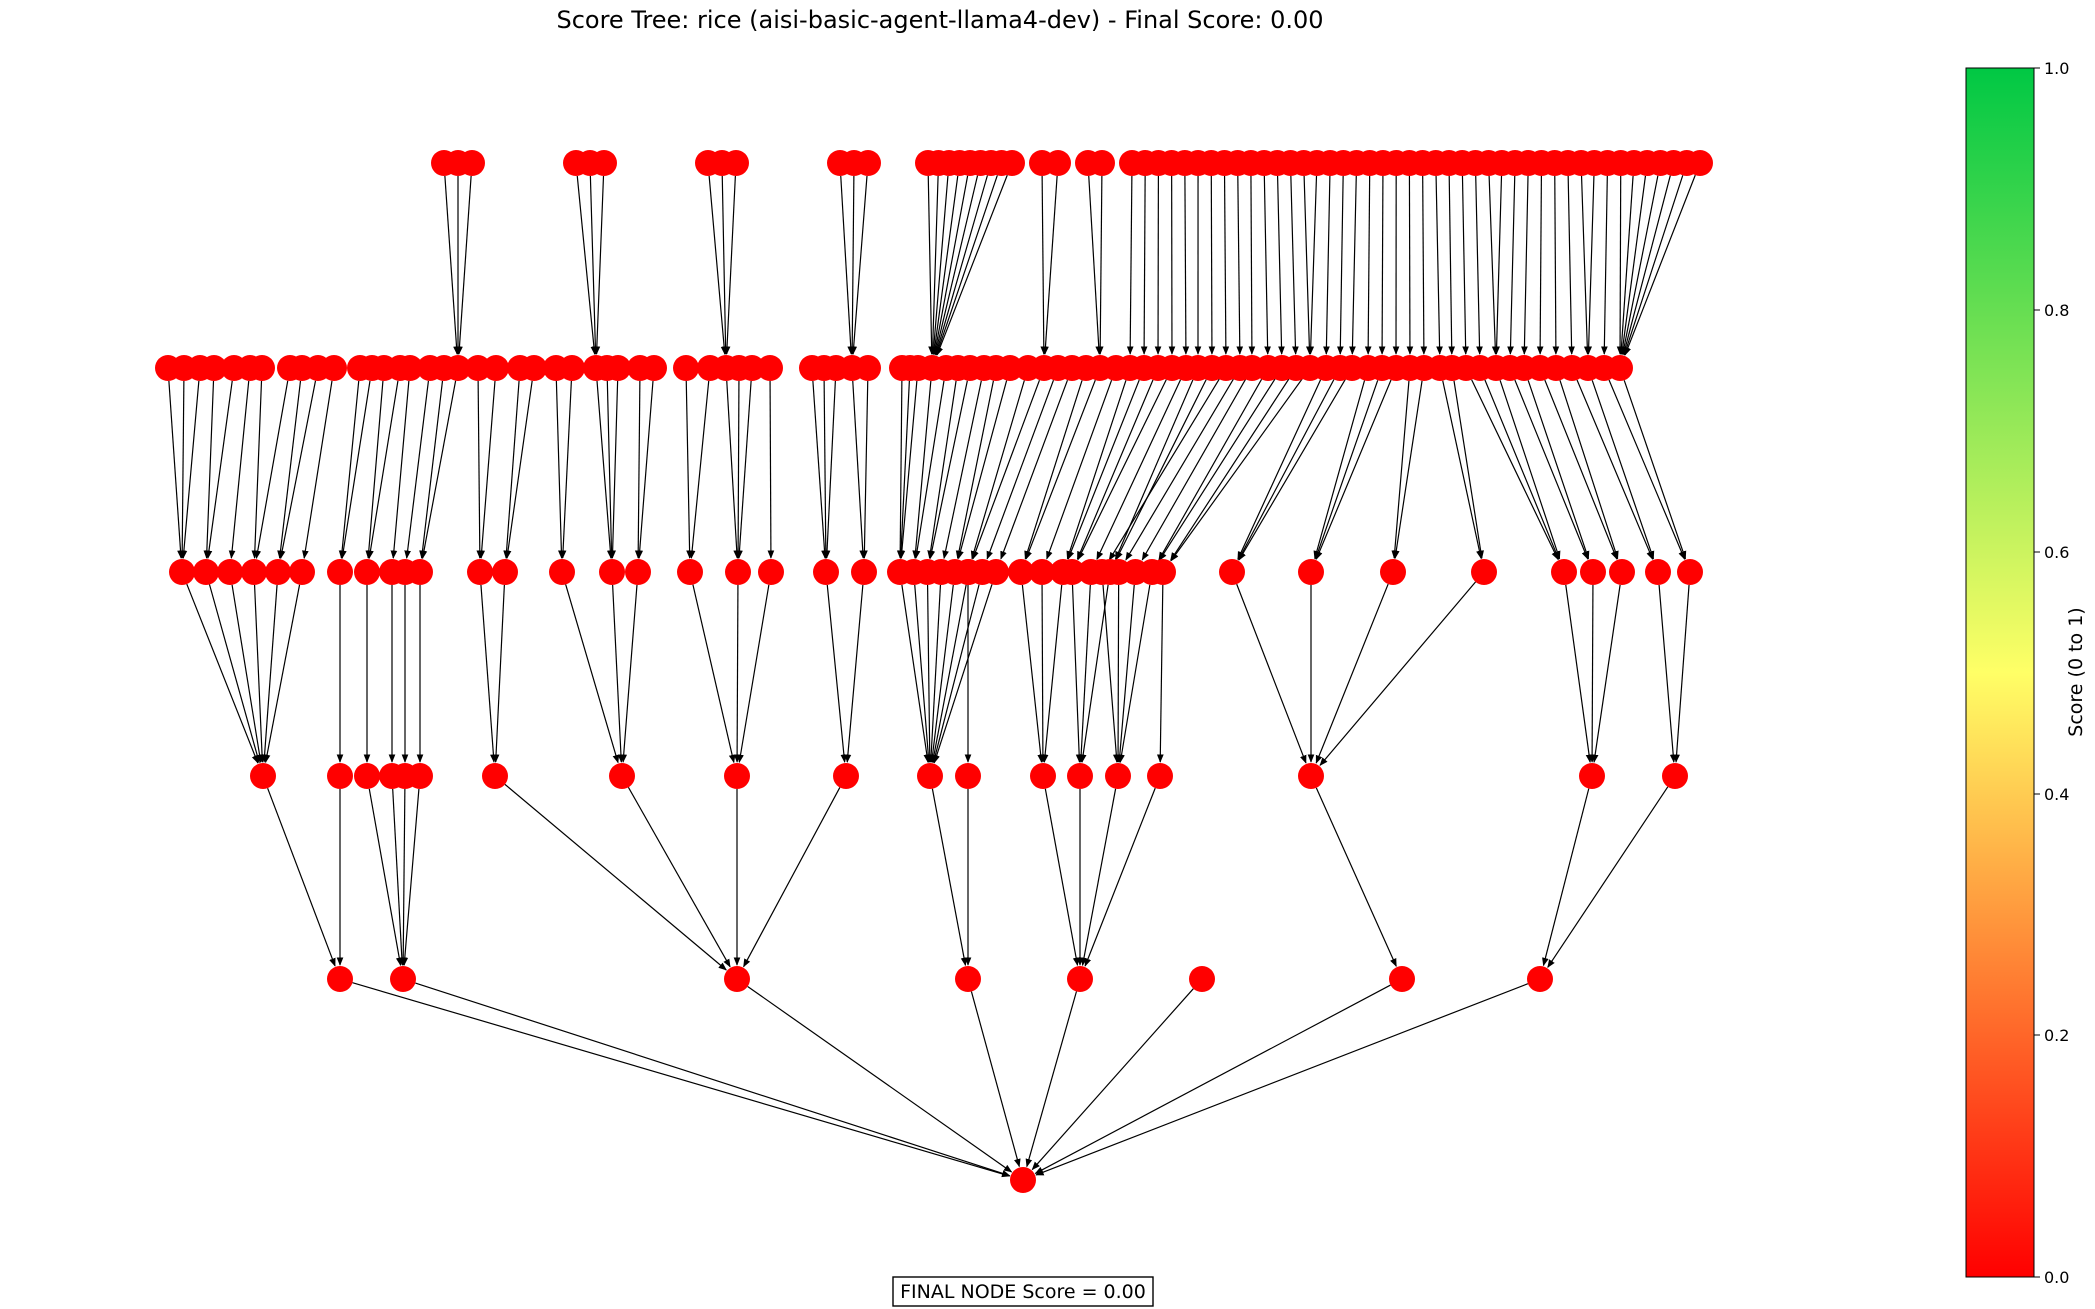  Describe the element at coordinates (2076, 671) in the screenshot. I see `colorbar-label: Score (0 to 1)` at that location.